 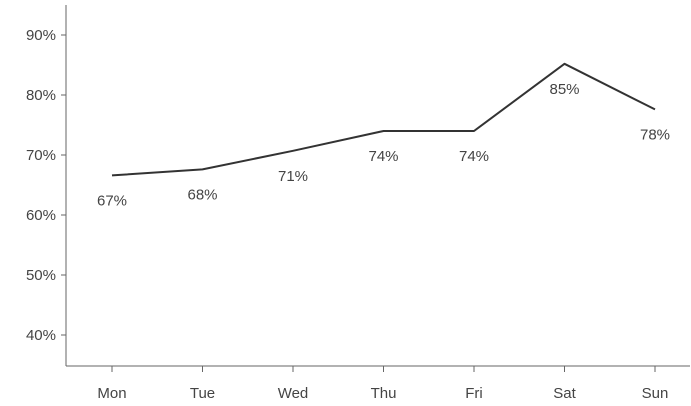 What do you see at coordinates (202, 194) in the screenshot?
I see `data-label: 68%` at bounding box center [202, 194].